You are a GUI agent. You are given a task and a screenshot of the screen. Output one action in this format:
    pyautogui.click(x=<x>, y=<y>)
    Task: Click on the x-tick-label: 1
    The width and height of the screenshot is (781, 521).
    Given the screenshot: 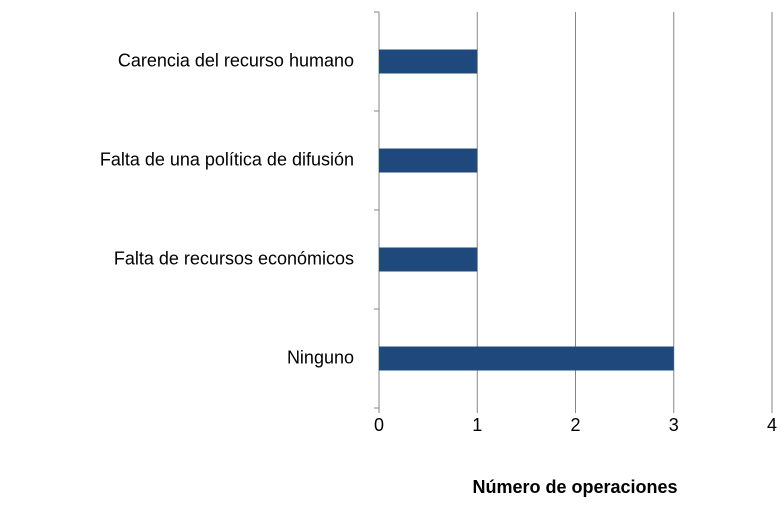 What is the action you would take?
    pyautogui.click(x=477, y=425)
    